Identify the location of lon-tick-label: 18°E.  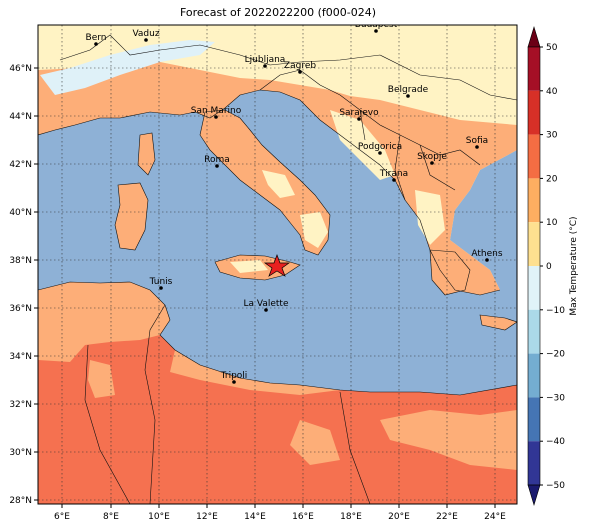
(351, 517).